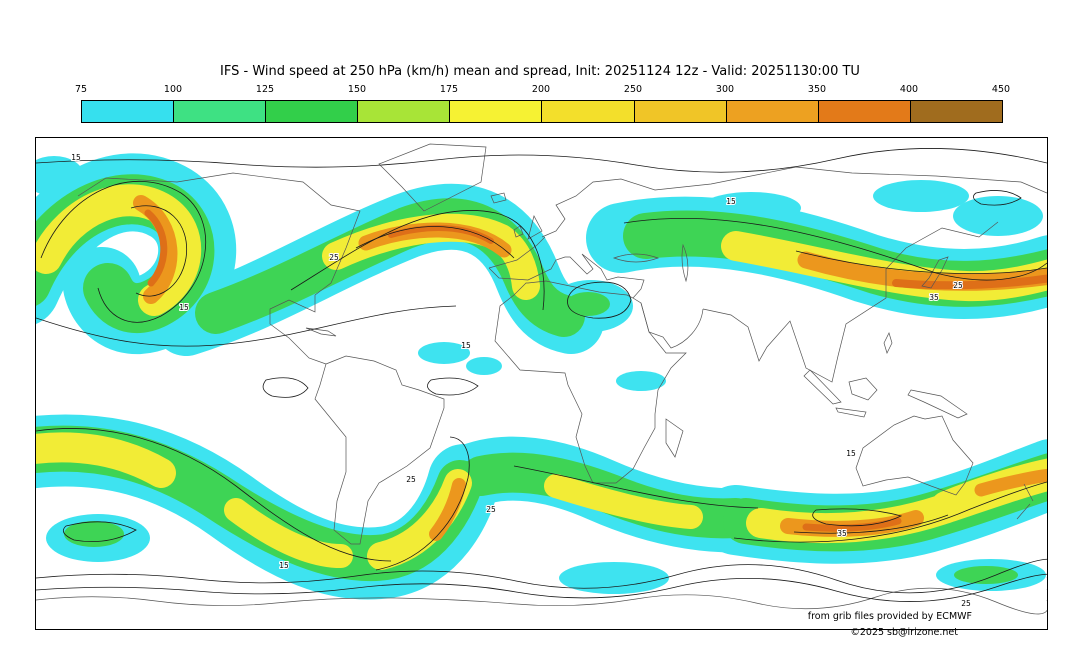 This screenshot has width=1080, height=658. What do you see at coordinates (173, 89) in the screenshot?
I see `colorbar-tick-label: 100` at bounding box center [173, 89].